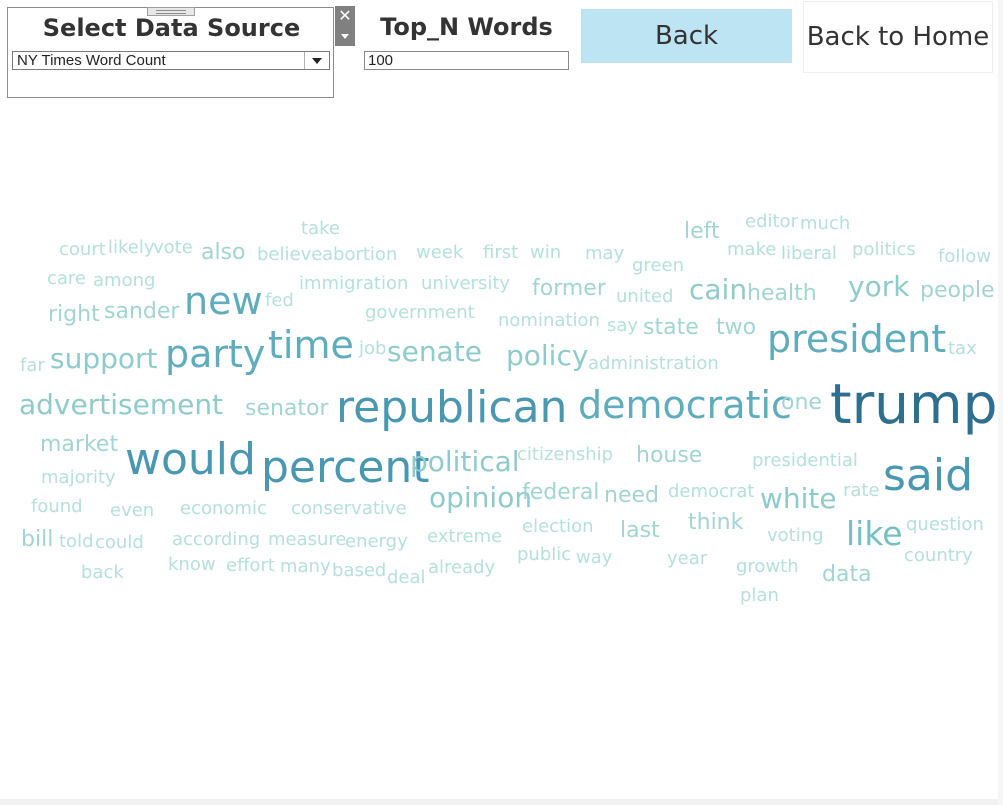  What do you see at coordinates (290, 254) in the screenshot?
I see `word-believe: believe` at bounding box center [290, 254].